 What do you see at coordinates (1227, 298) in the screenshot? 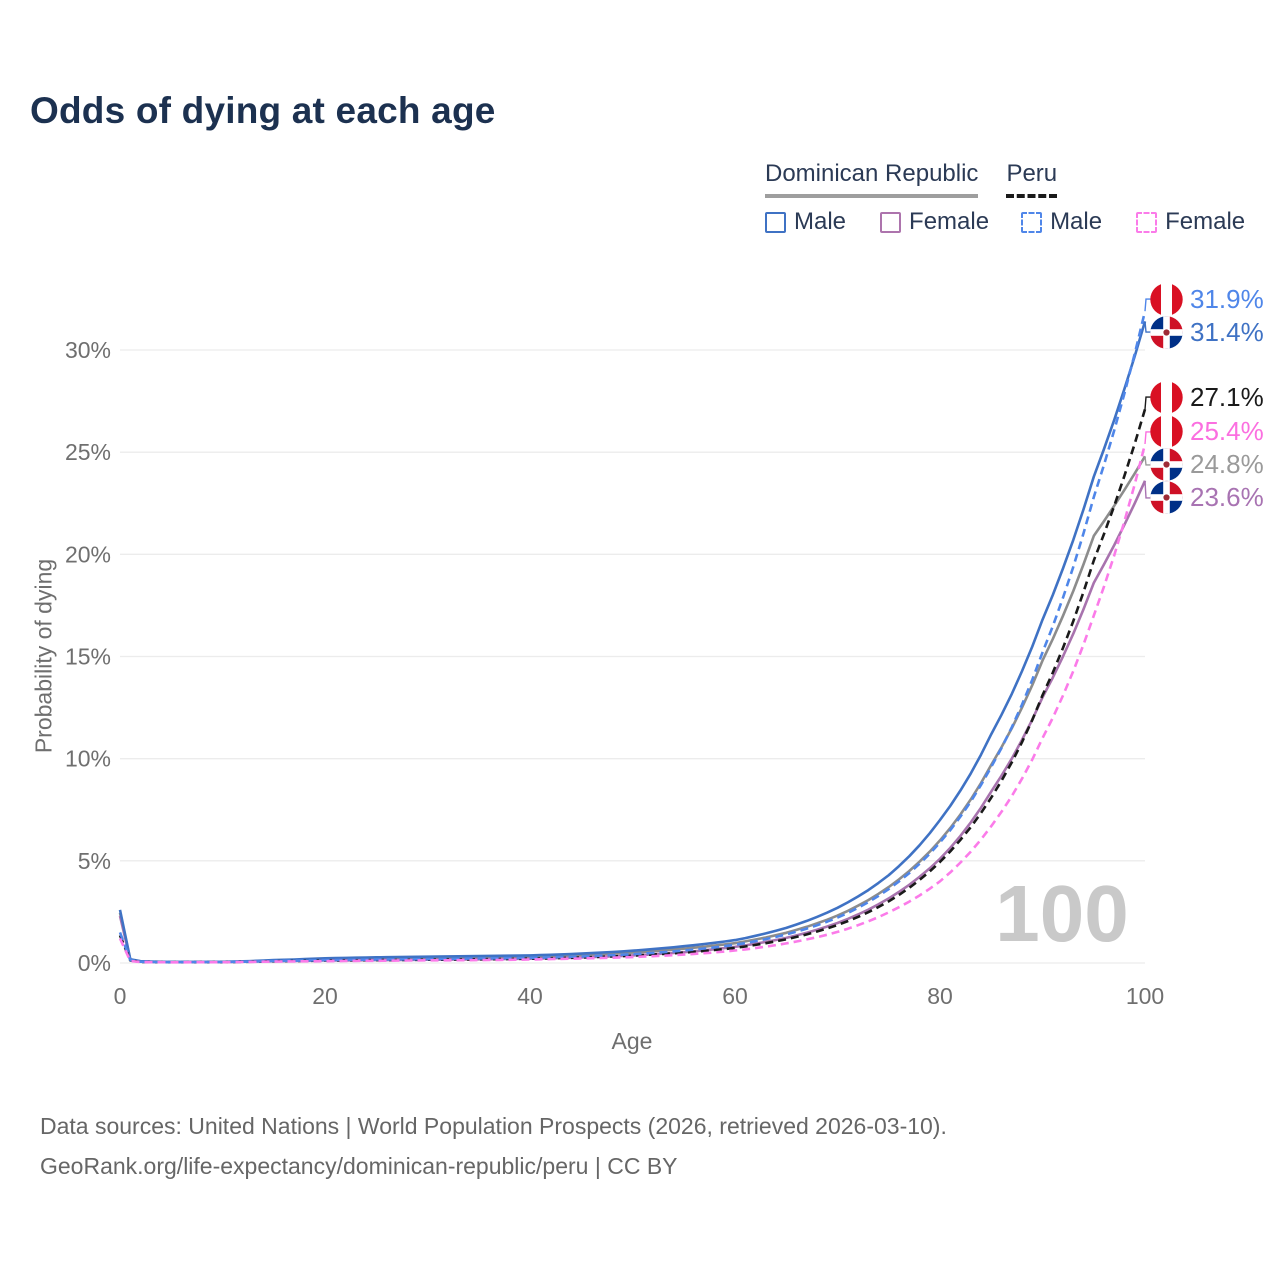
I see `end-label-value: 31.9%` at bounding box center [1227, 298].